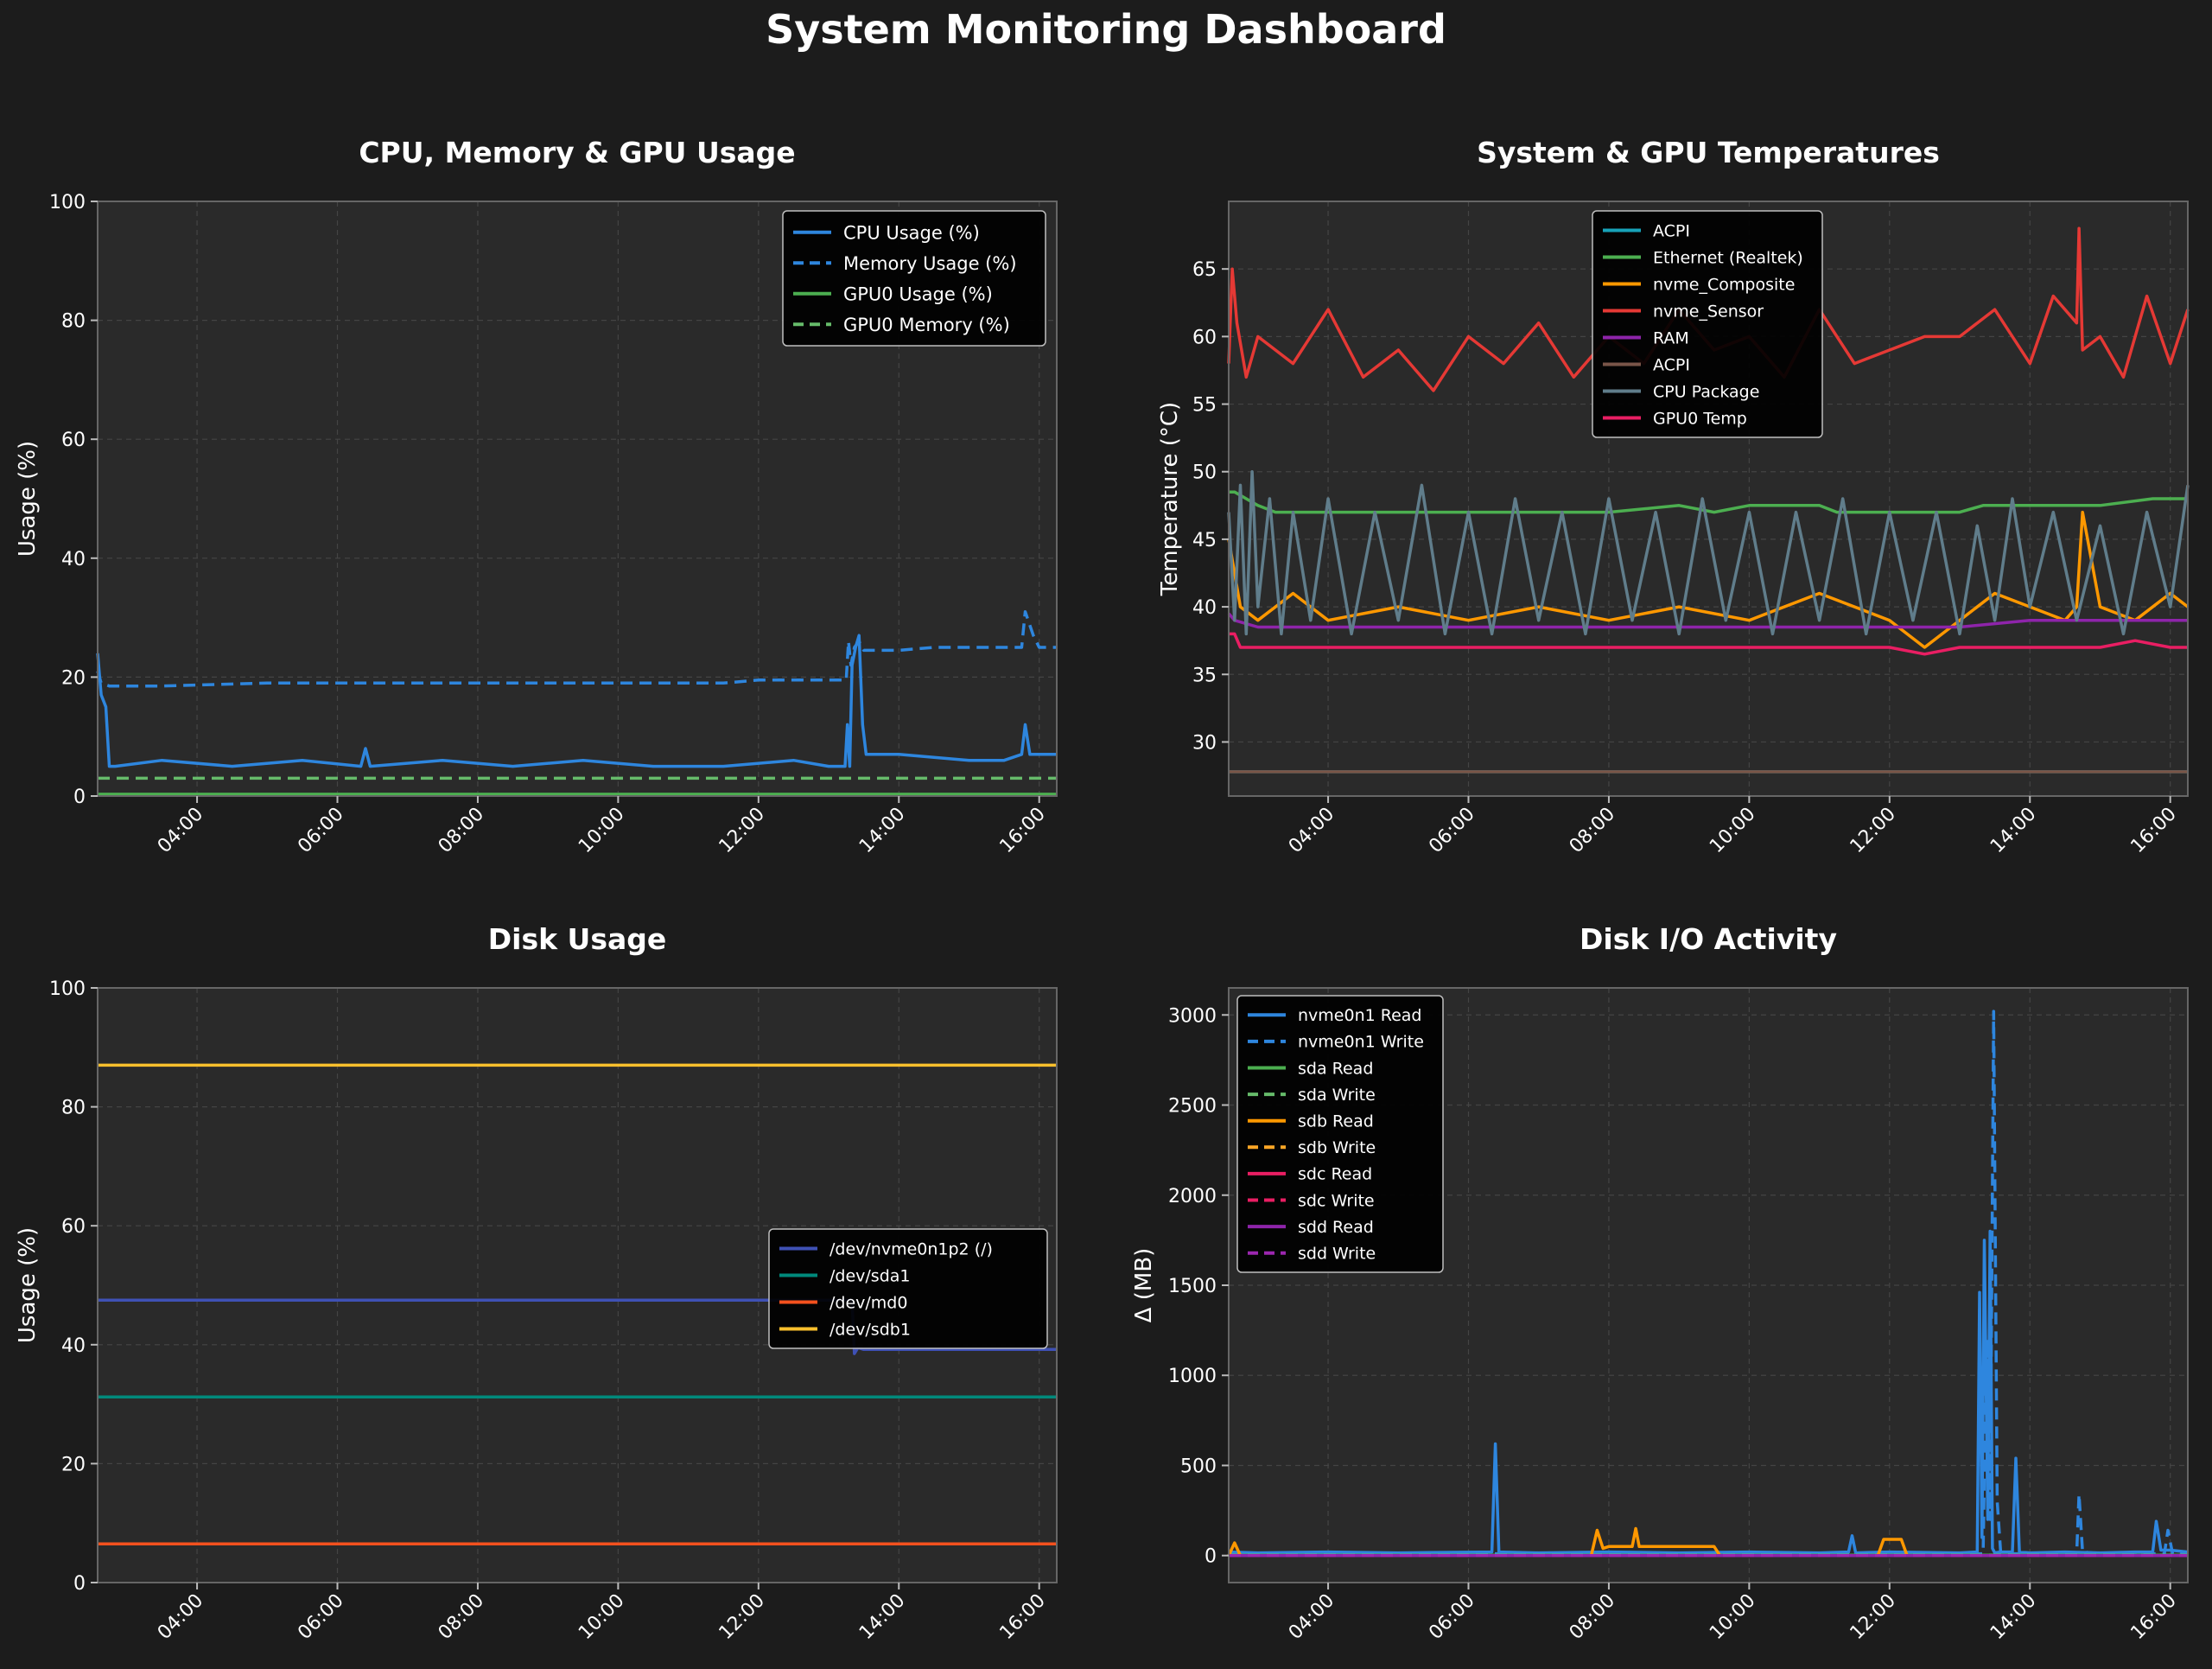  Describe the element at coordinates (1359, 1015) in the screenshot. I see `legend-entry-label: nvme0n1 Read` at that location.